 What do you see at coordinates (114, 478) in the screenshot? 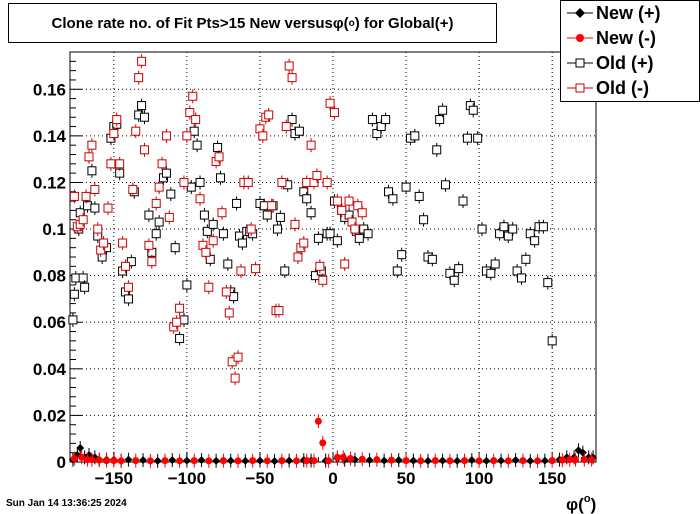
I see `x-tick-label: −150` at bounding box center [114, 478].